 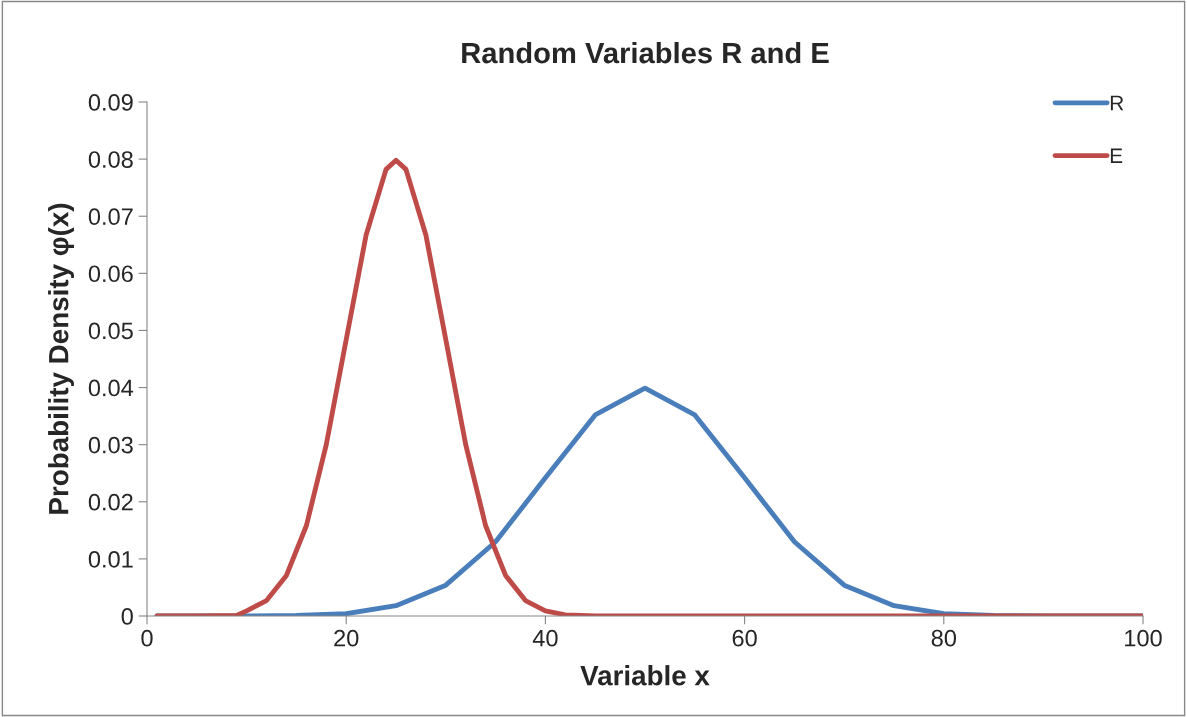 I want to click on y-axis-title: Probability Density φ(x), so click(x=61, y=358).